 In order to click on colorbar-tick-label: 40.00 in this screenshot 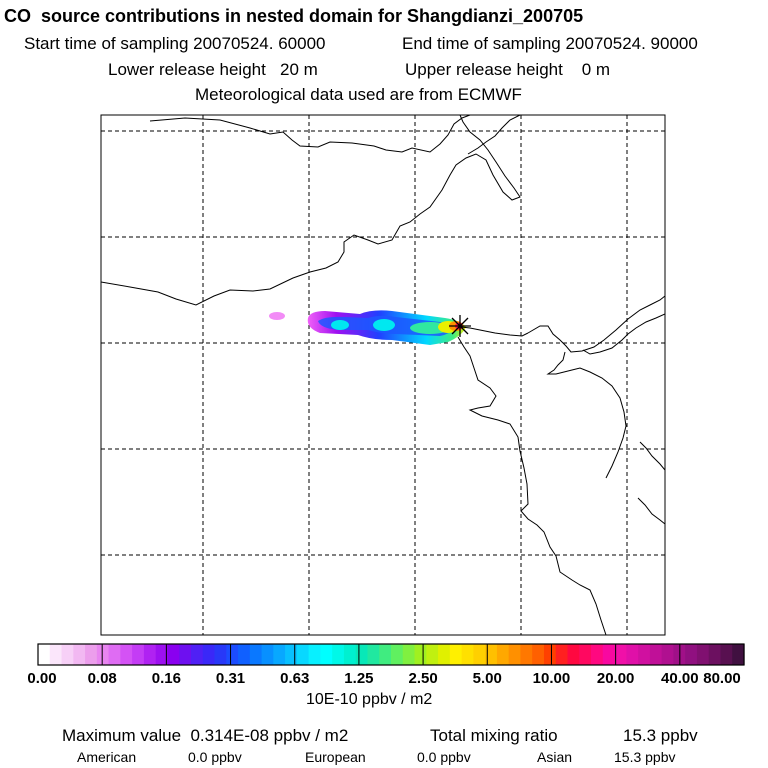, I will do `click(680, 678)`.